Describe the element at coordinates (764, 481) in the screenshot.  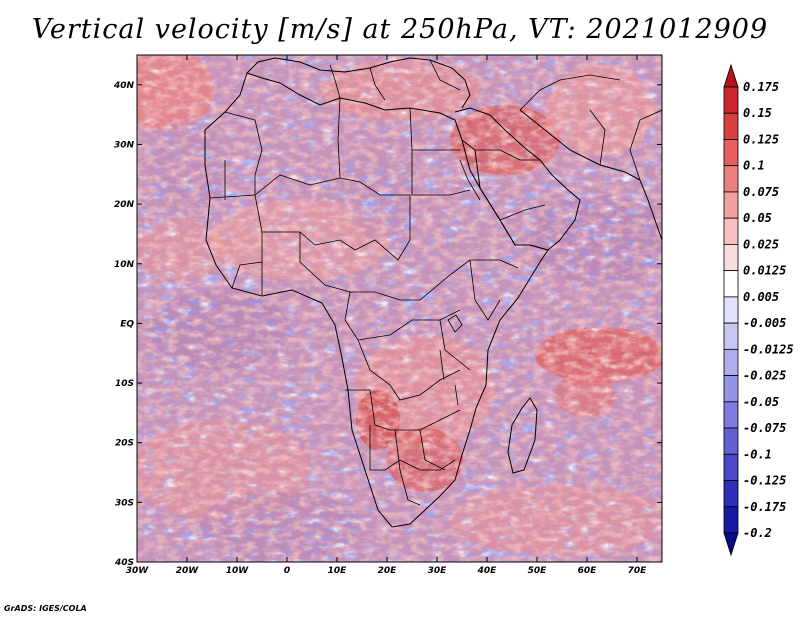
I see `colorbar-label: -0.125` at that location.